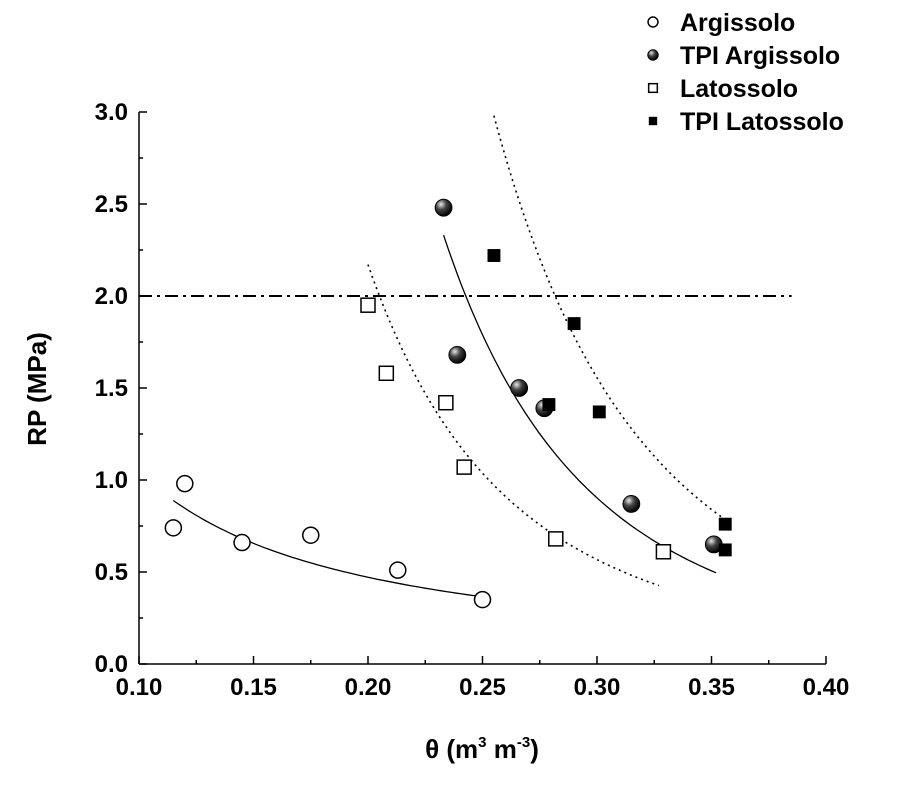  I want to click on legend-label: TPI Argissolo, so click(760, 56).